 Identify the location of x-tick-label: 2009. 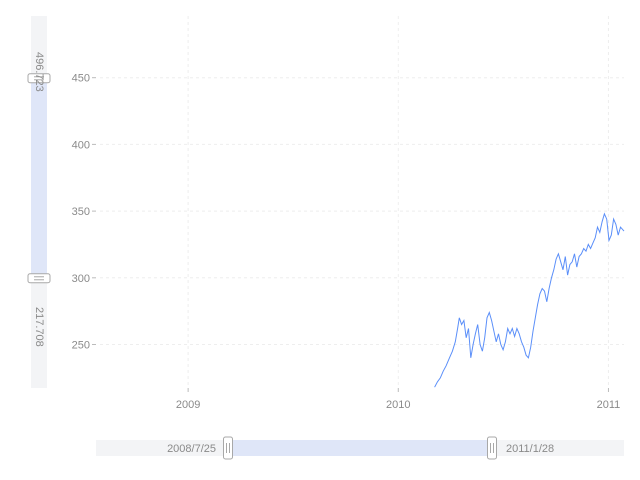
(188, 405).